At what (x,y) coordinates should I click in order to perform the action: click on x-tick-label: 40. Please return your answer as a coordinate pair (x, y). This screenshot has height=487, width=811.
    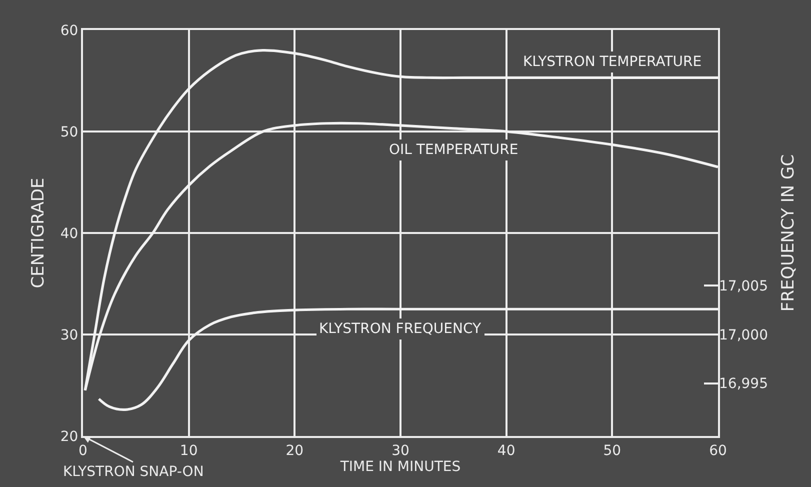
    Looking at the image, I should click on (506, 450).